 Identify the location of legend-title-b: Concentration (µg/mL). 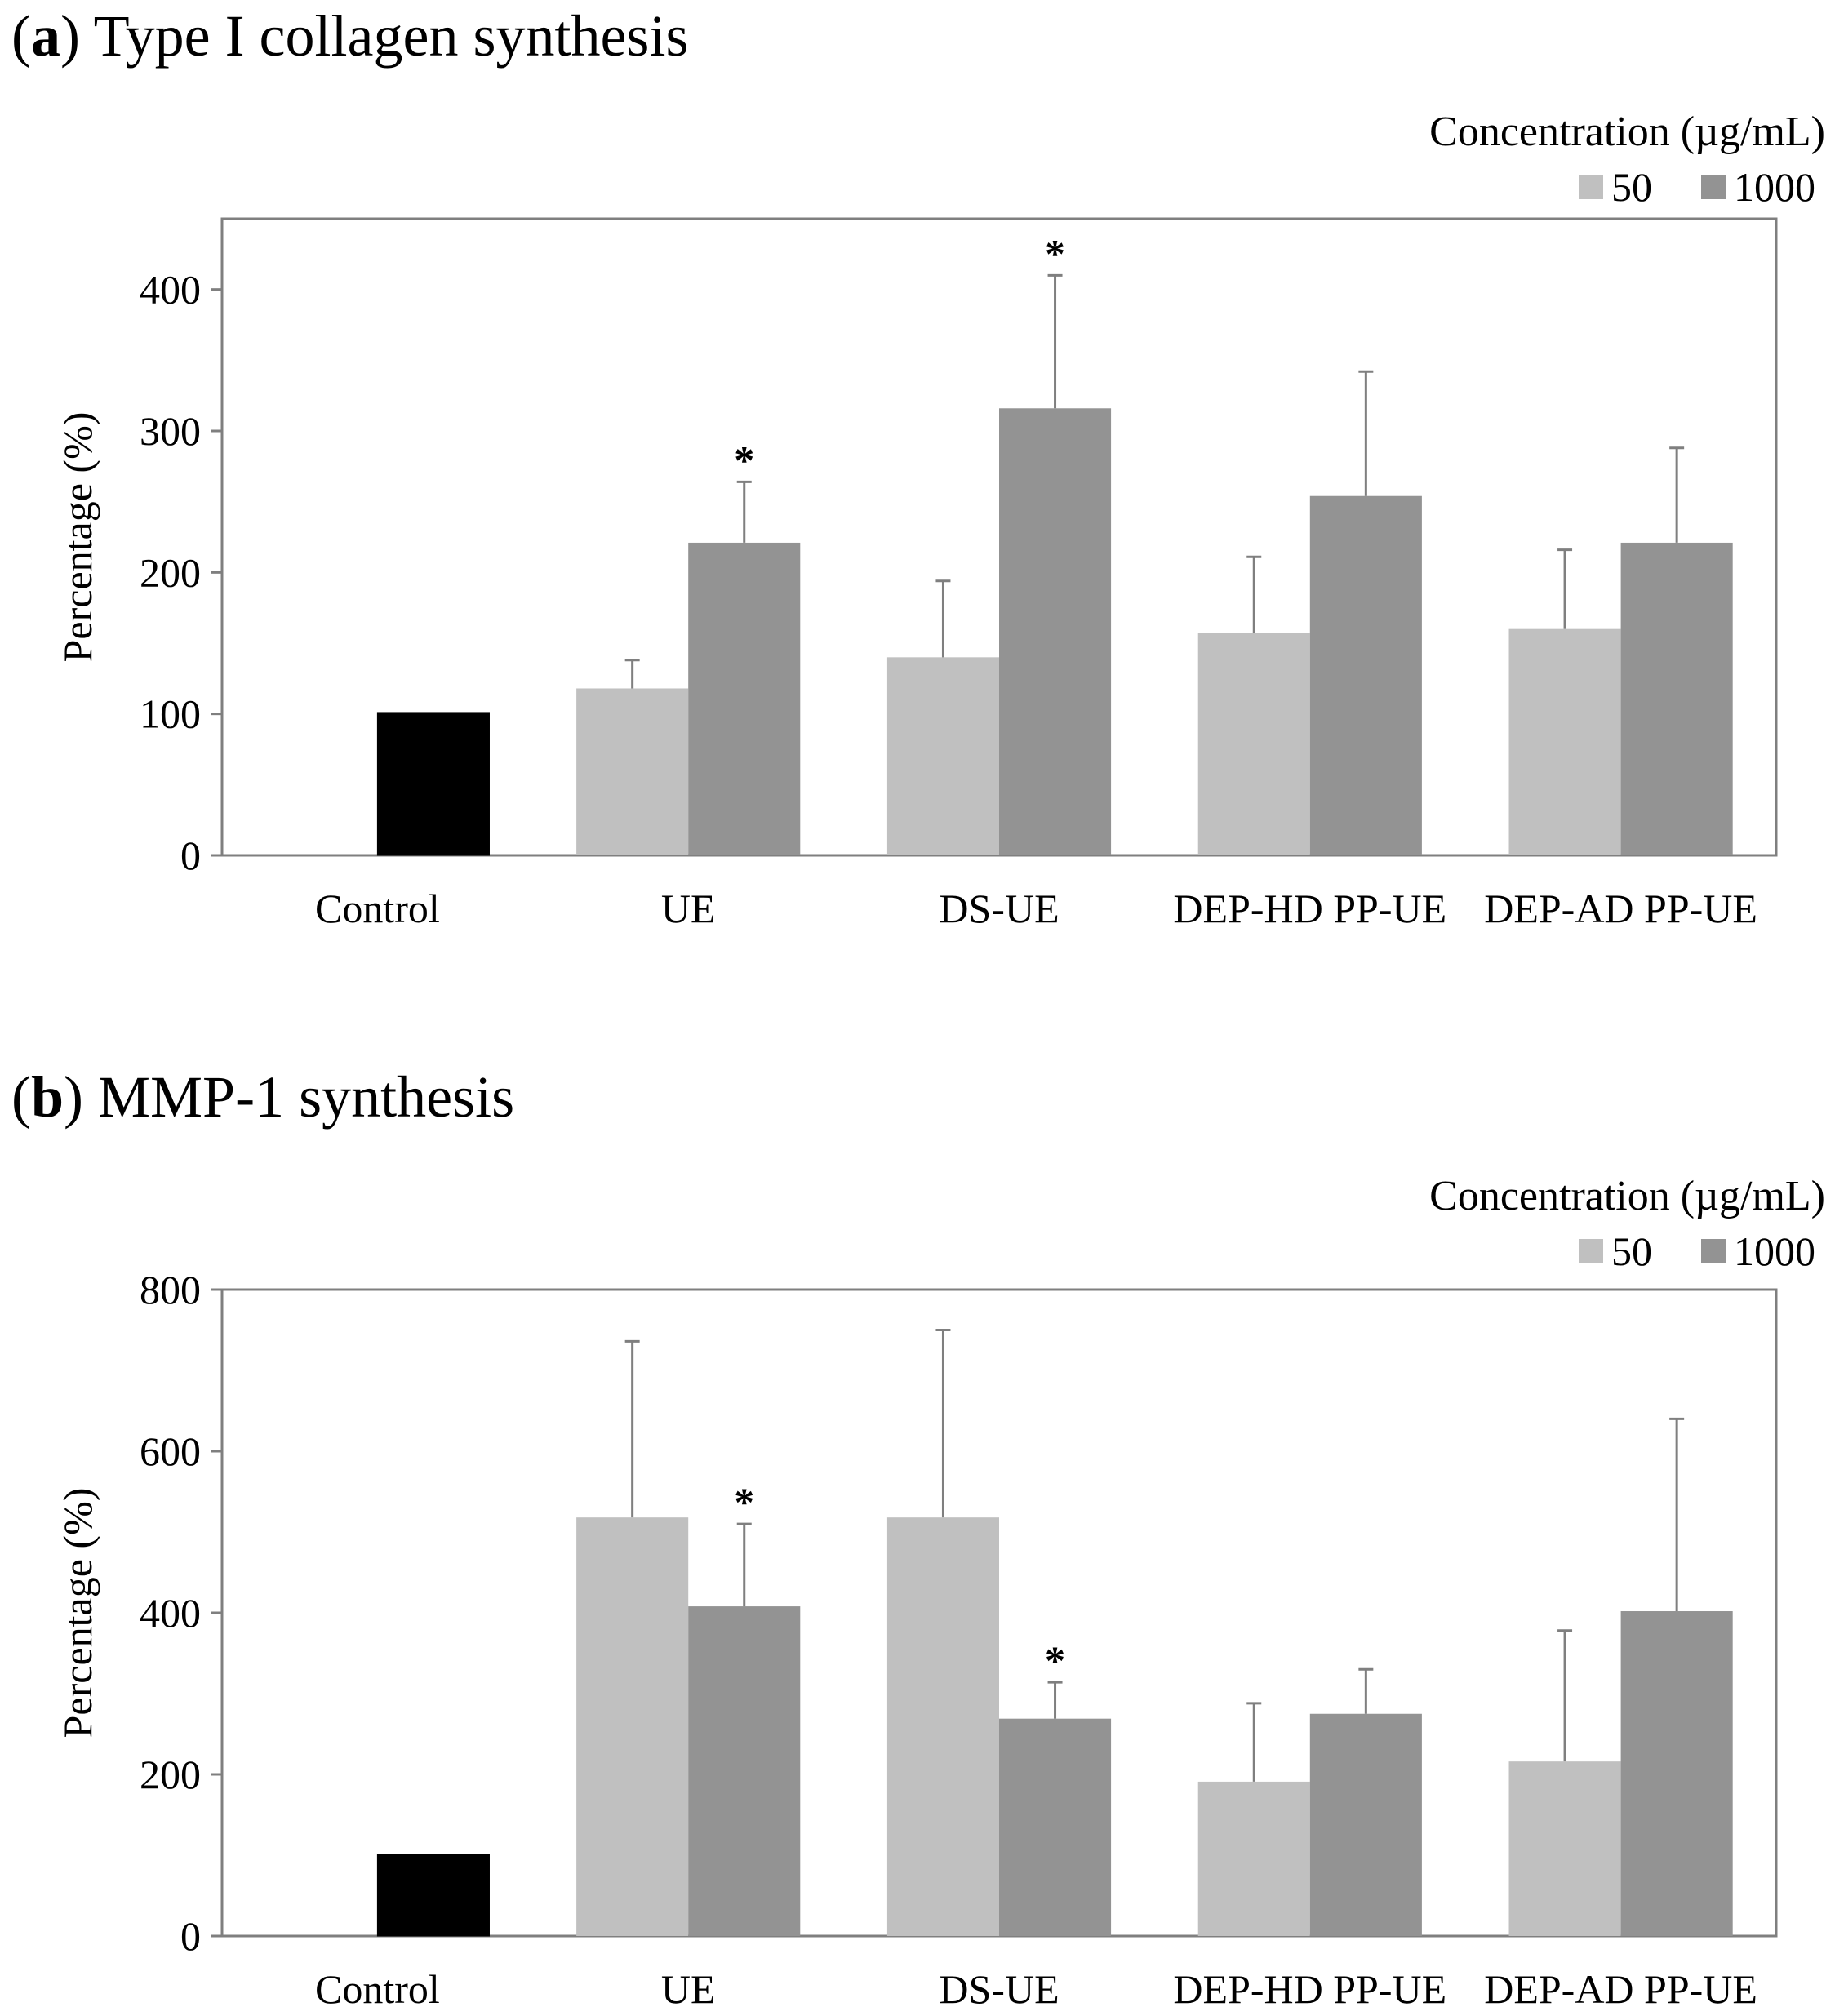
(1627, 1196).